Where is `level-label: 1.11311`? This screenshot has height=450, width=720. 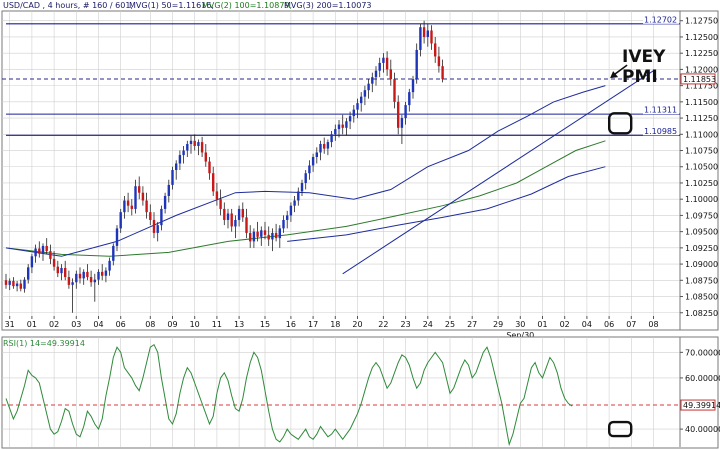
level-label: 1.11311 is located at coordinates (660, 110).